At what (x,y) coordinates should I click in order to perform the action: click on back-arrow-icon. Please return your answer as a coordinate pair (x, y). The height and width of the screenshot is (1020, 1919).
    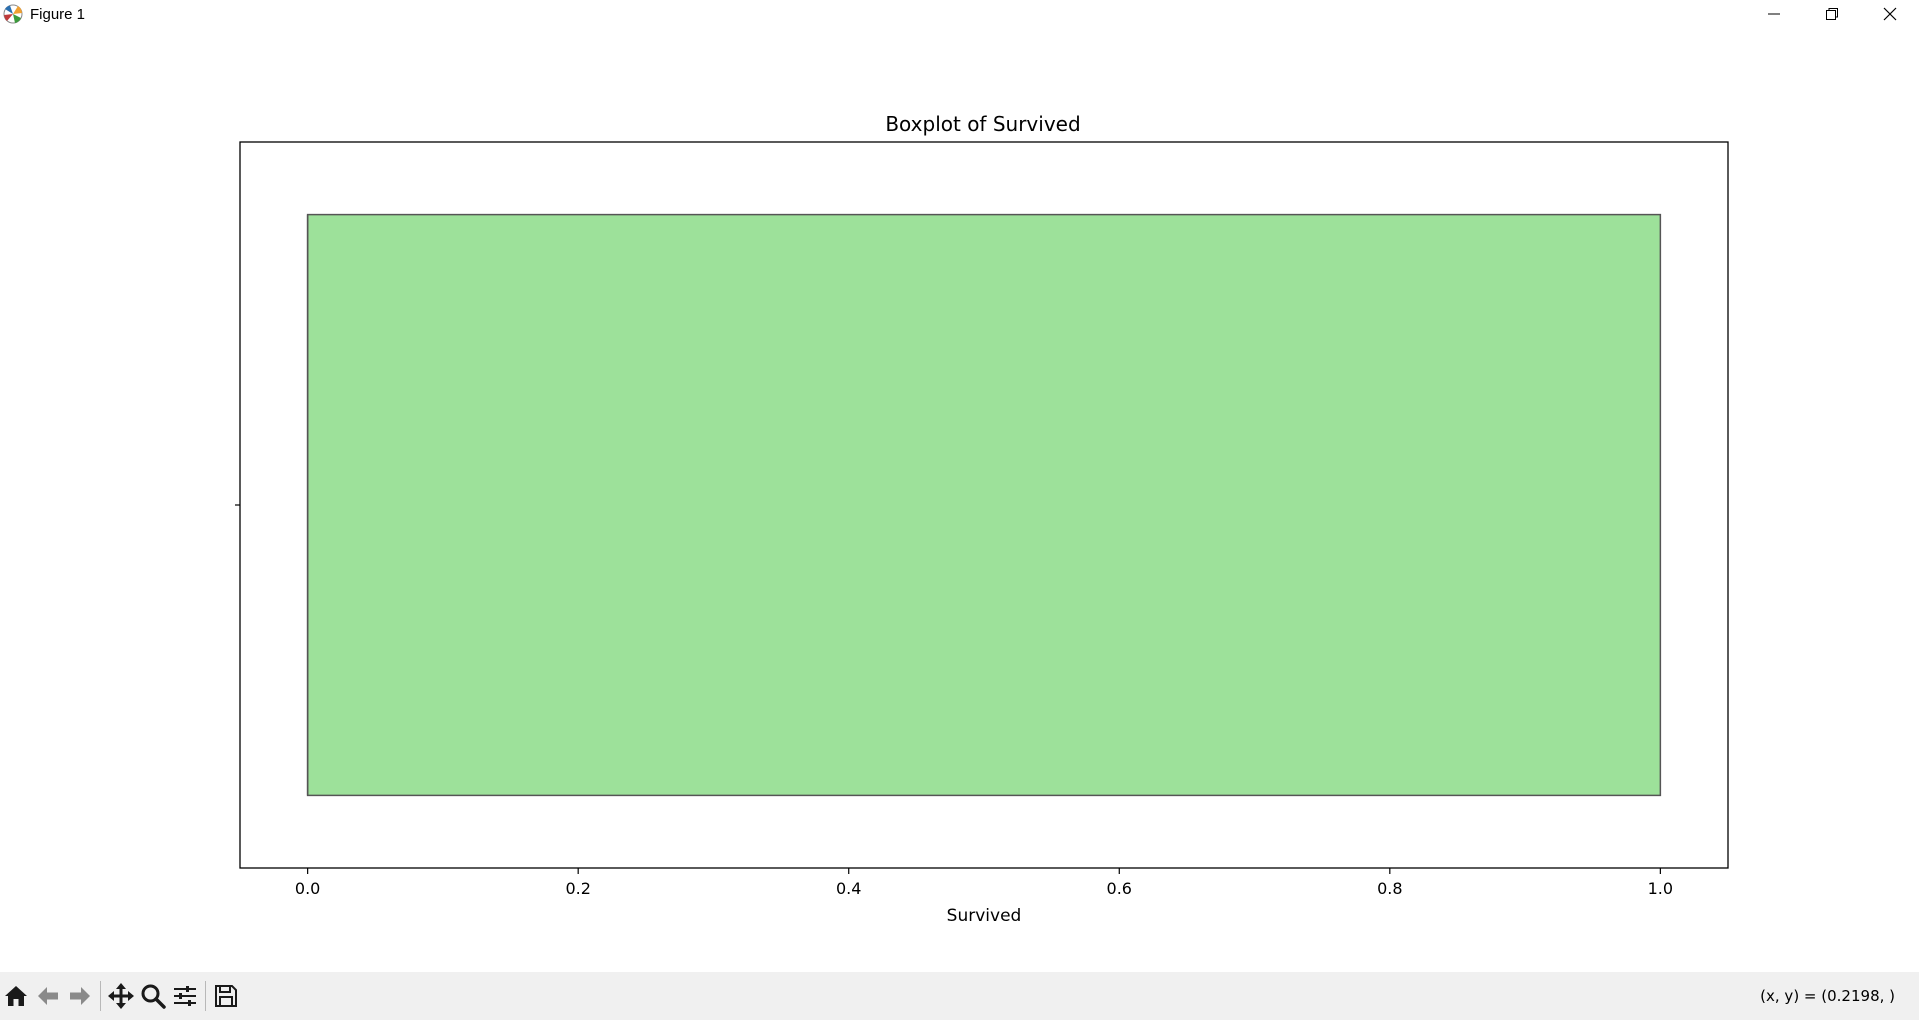
    Looking at the image, I should click on (48, 996).